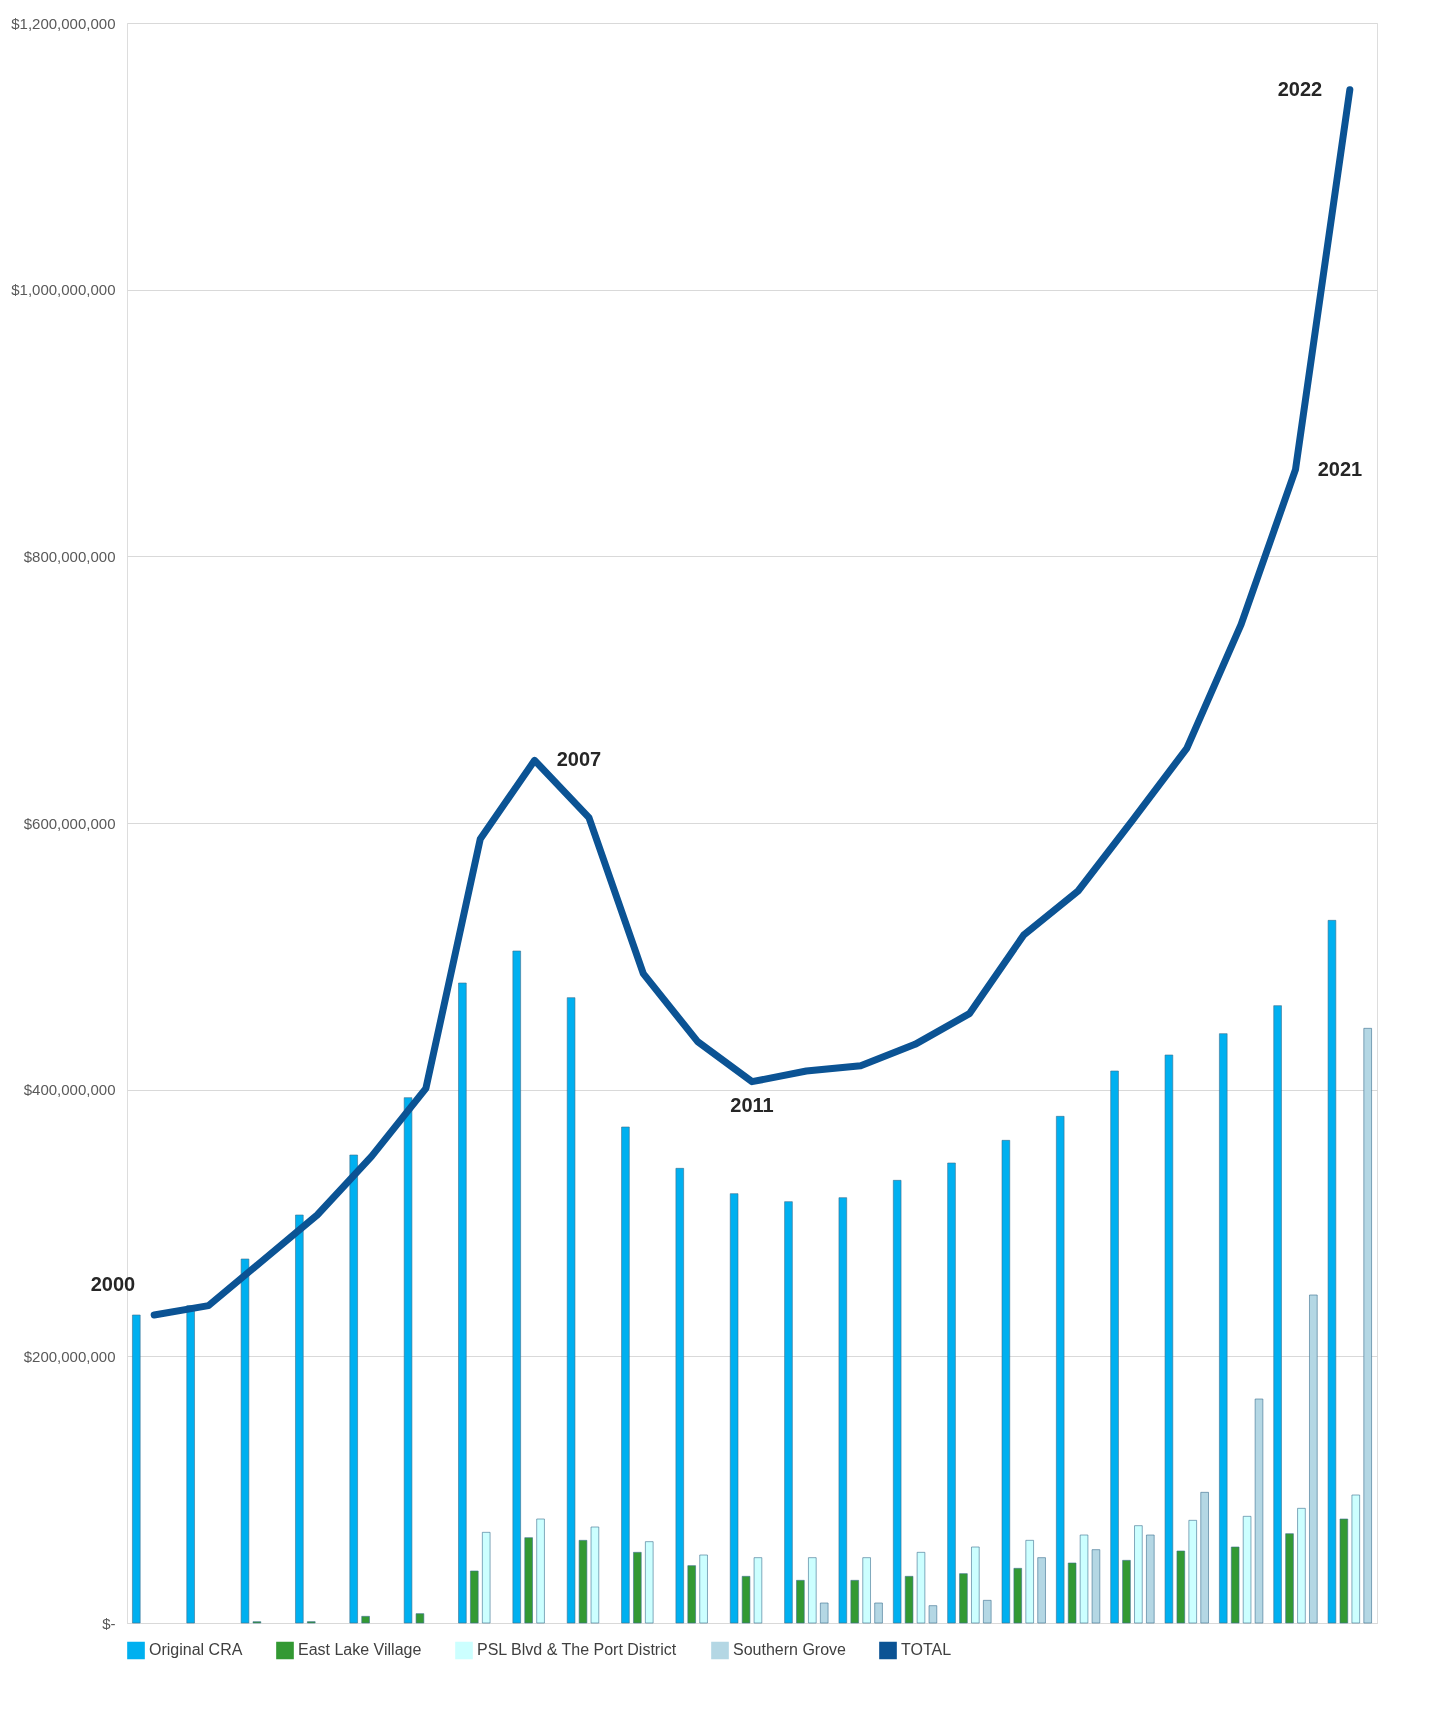 This screenshot has width=1450, height=1722. I want to click on legend-label: PSL Blvd & The Port District, so click(577, 1650).